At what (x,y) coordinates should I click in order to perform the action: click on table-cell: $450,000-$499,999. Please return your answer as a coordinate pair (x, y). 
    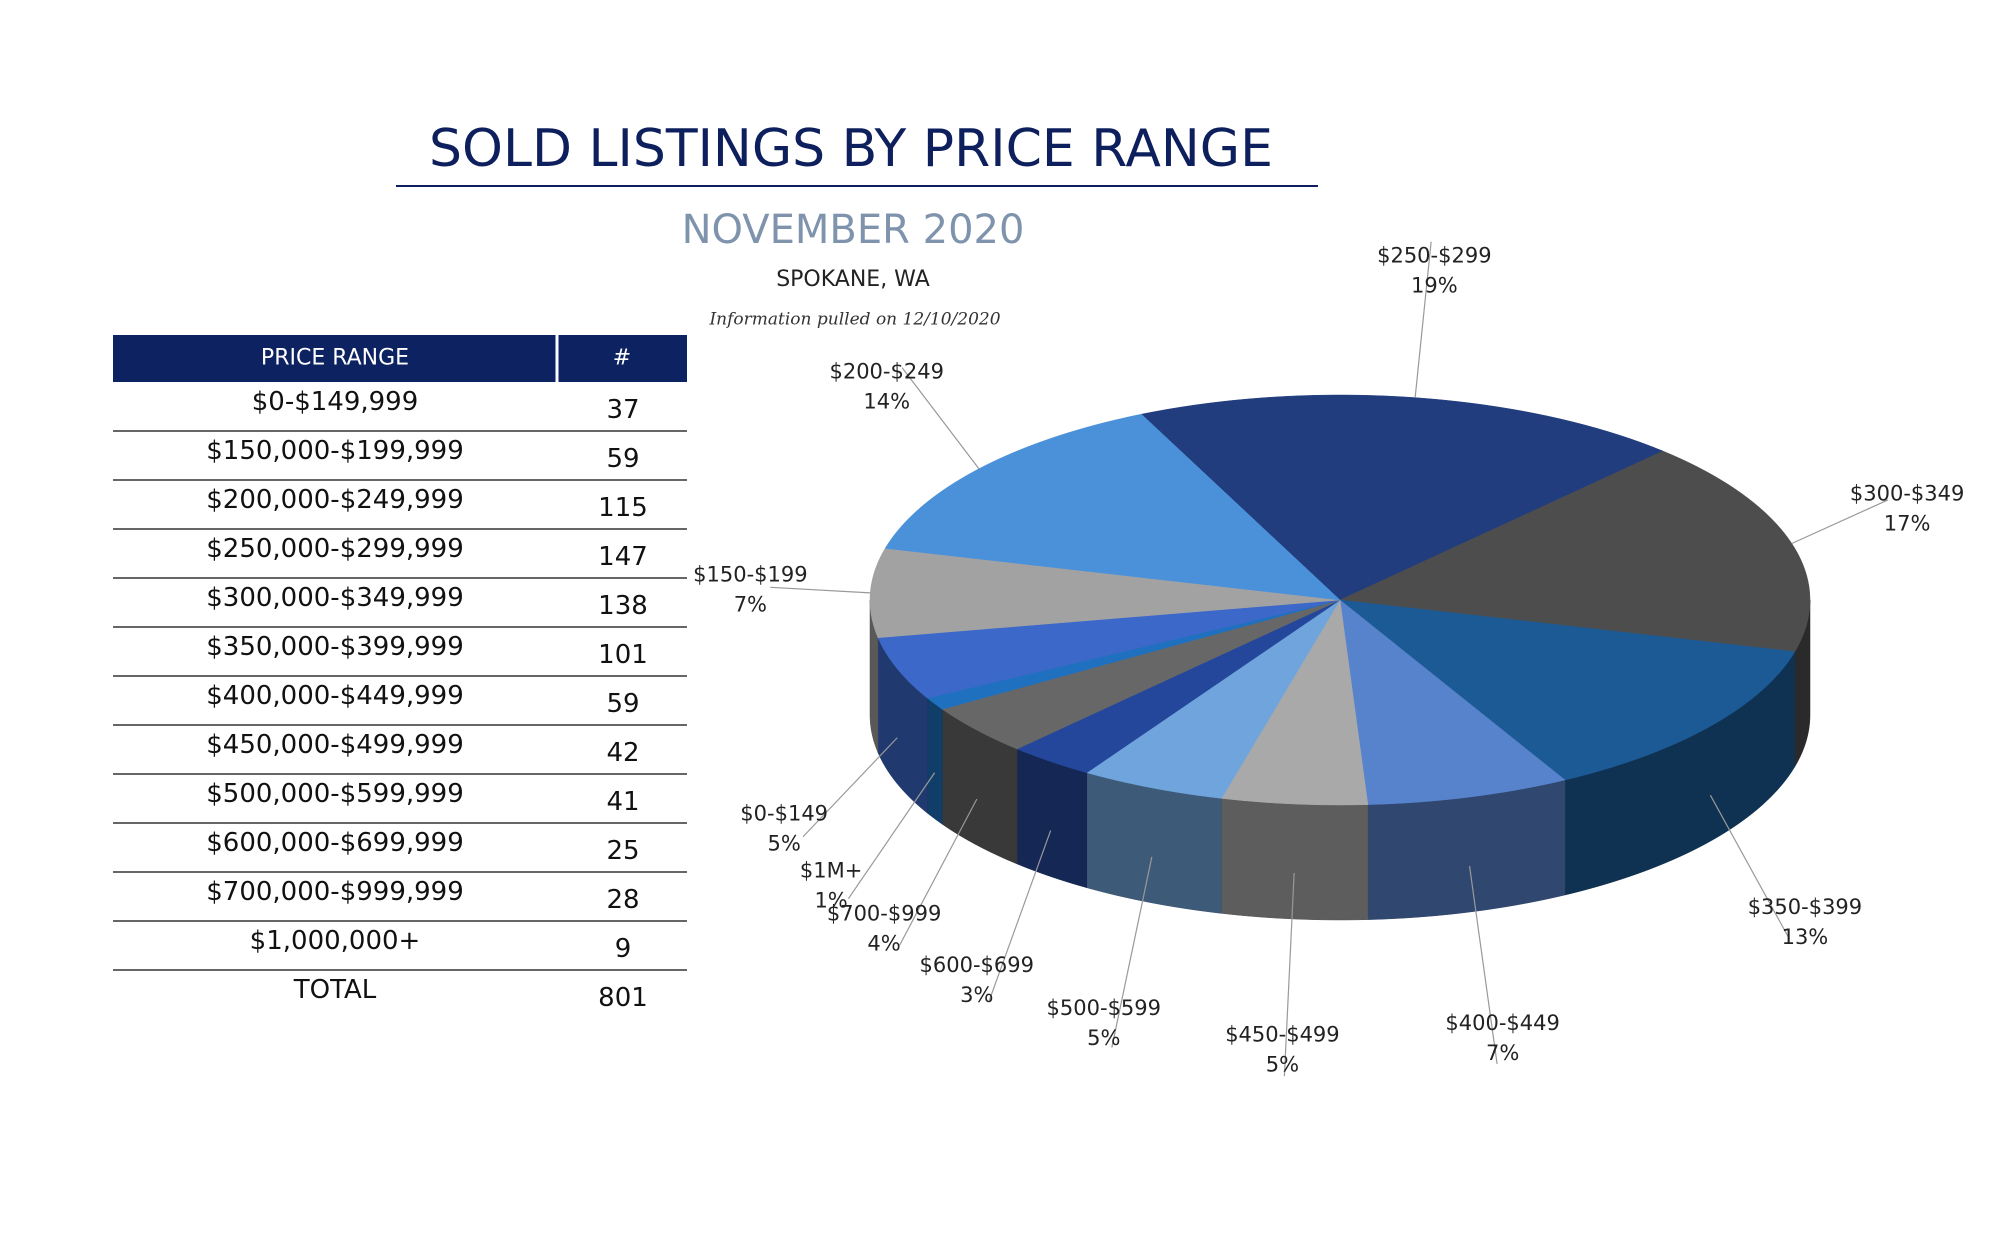
    Looking at the image, I should click on (335, 745).